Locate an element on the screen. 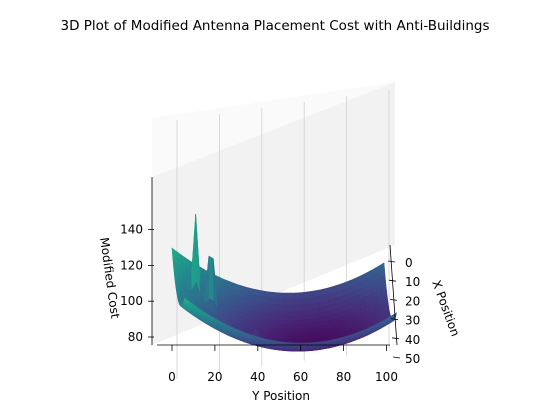  x-tick-label: 50 is located at coordinates (412, 359).